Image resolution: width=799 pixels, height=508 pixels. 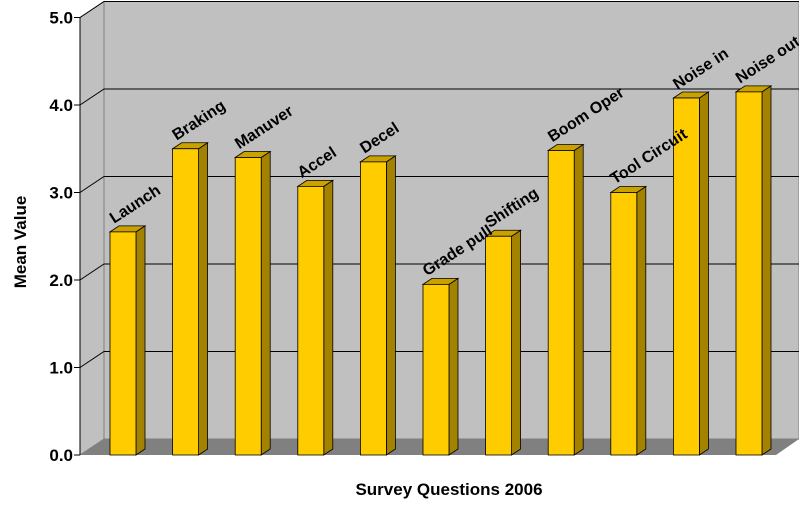 I want to click on y-tick-label: 5.0, so click(x=61, y=18).